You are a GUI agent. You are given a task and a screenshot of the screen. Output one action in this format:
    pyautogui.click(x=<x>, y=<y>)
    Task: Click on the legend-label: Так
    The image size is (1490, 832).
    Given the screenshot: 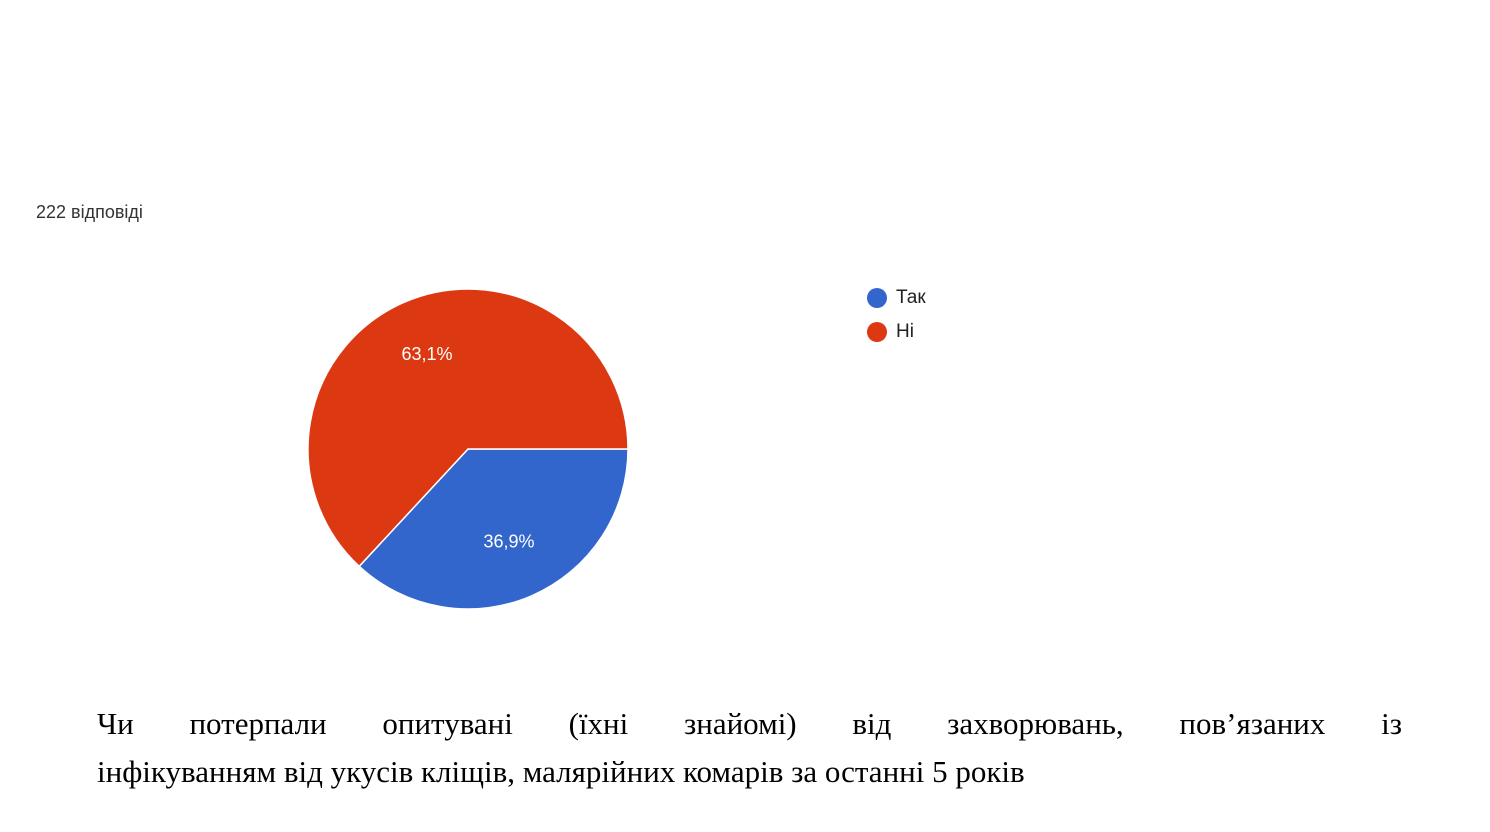 What is the action you would take?
    pyautogui.click(x=911, y=297)
    